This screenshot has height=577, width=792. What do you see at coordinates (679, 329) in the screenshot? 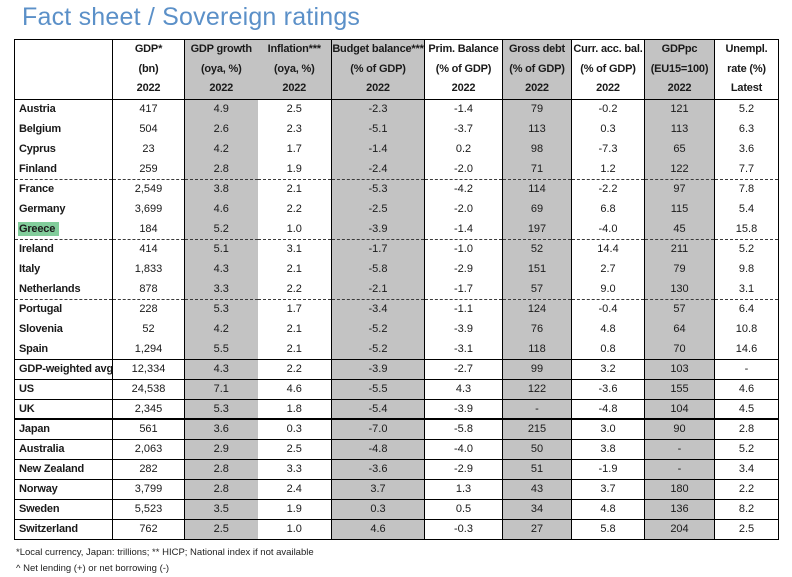
I see `cell-gdppc: 64` at bounding box center [679, 329].